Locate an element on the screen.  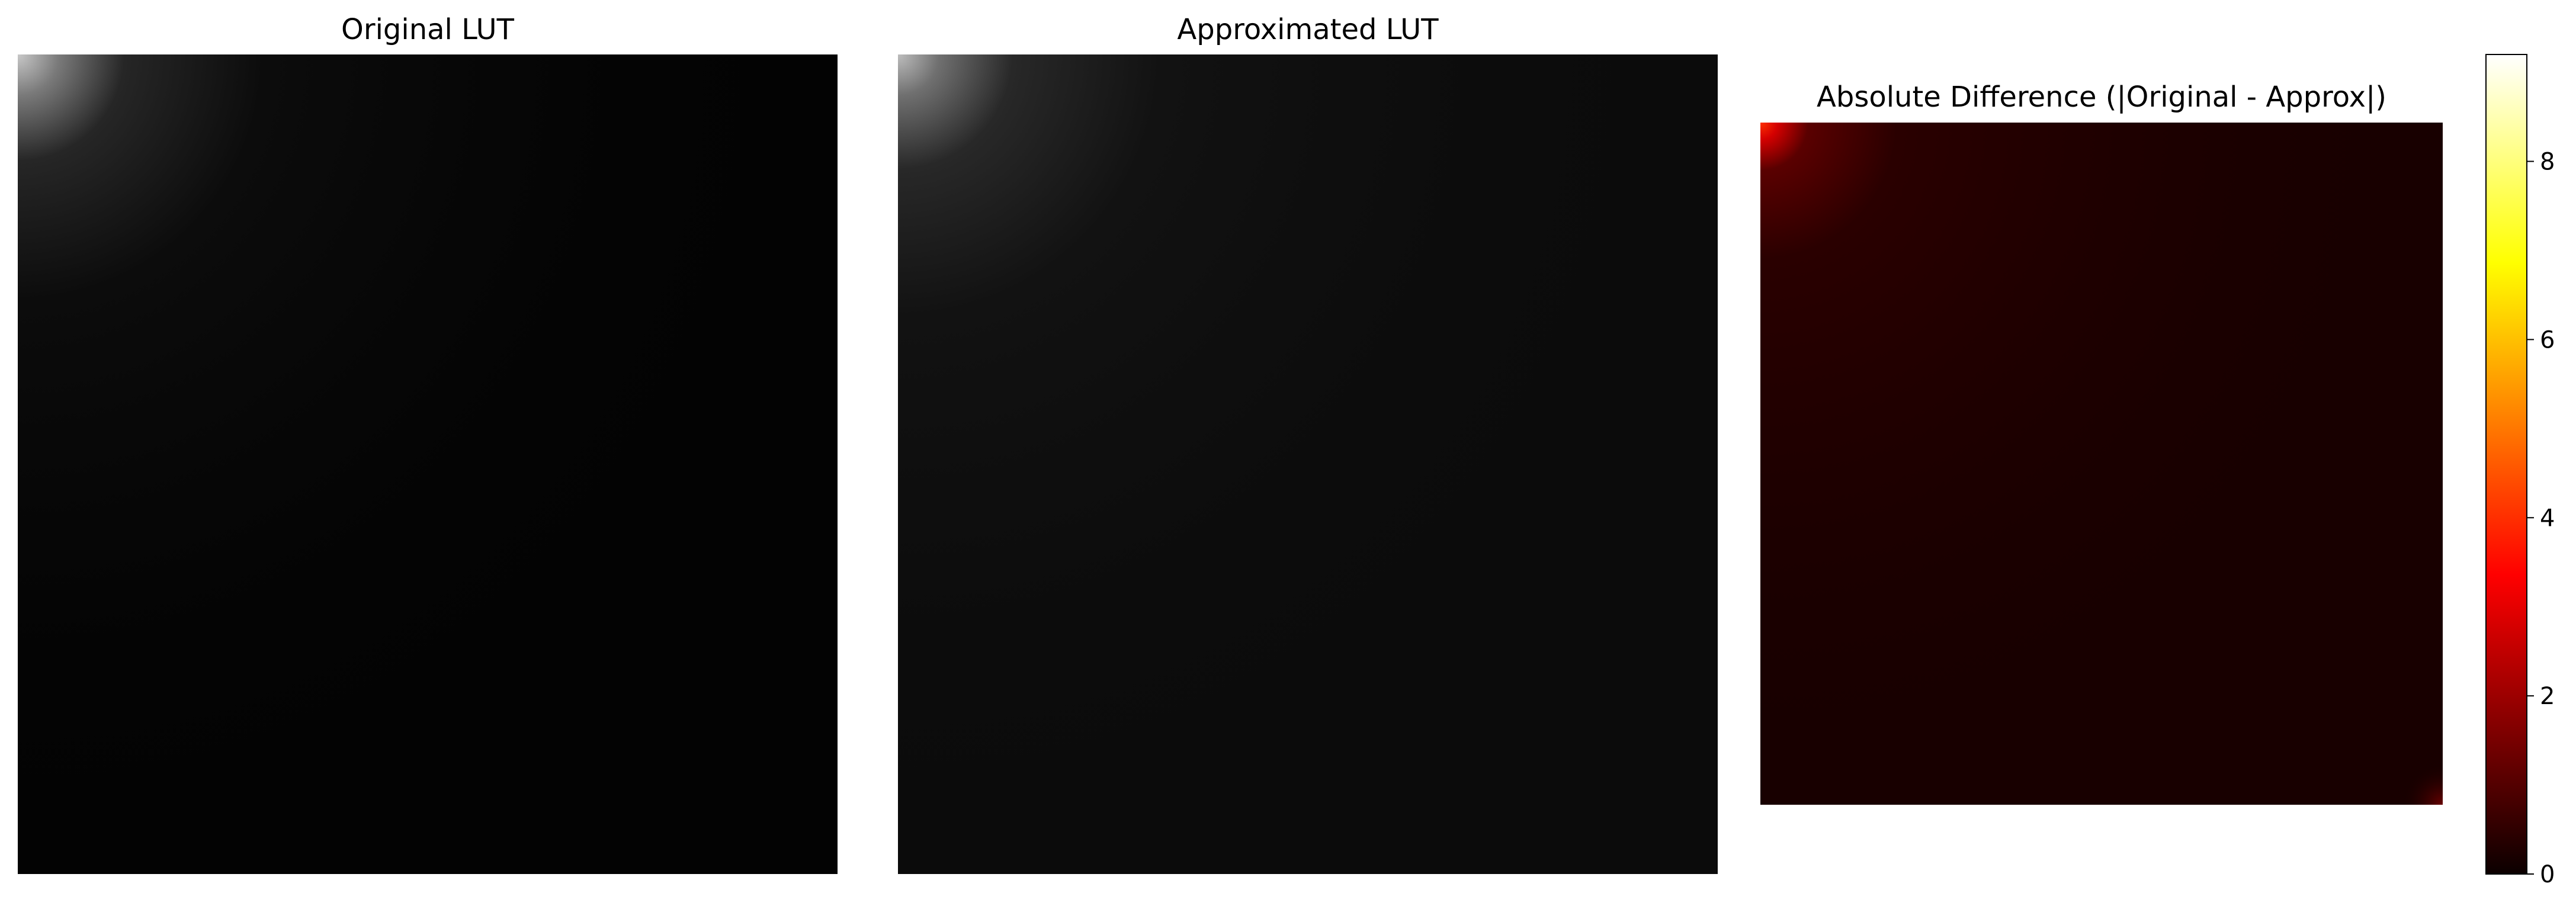
colorbar-gradient is located at coordinates (2506, 464).